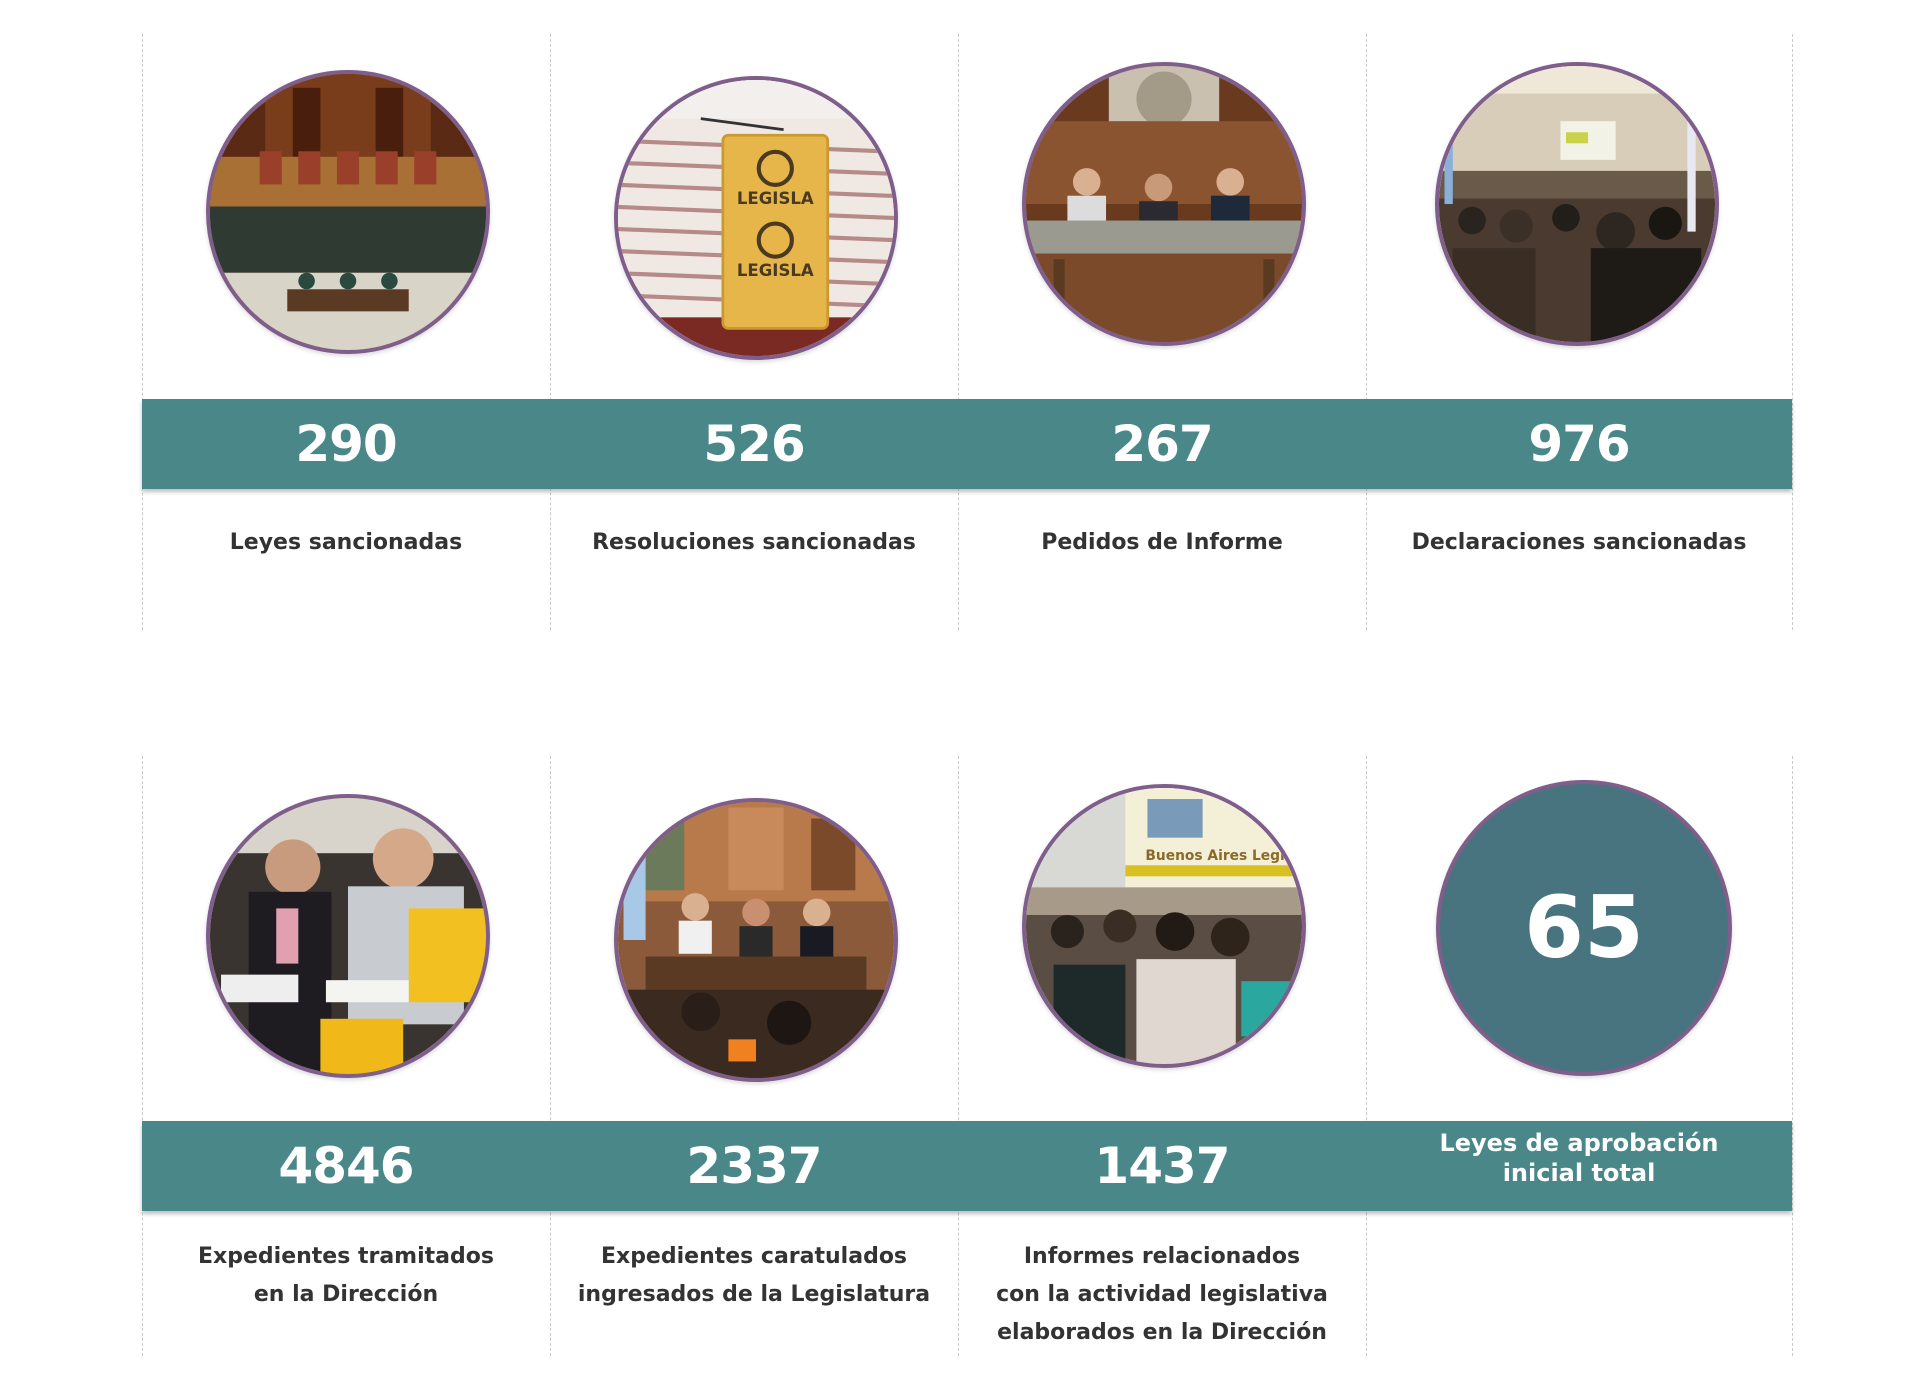 The image size is (1920, 1391). What do you see at coordinates (1579, 1173) in the screenshot?
I see `band-label-line: inicial total` at bounding box center [1579, 1173].